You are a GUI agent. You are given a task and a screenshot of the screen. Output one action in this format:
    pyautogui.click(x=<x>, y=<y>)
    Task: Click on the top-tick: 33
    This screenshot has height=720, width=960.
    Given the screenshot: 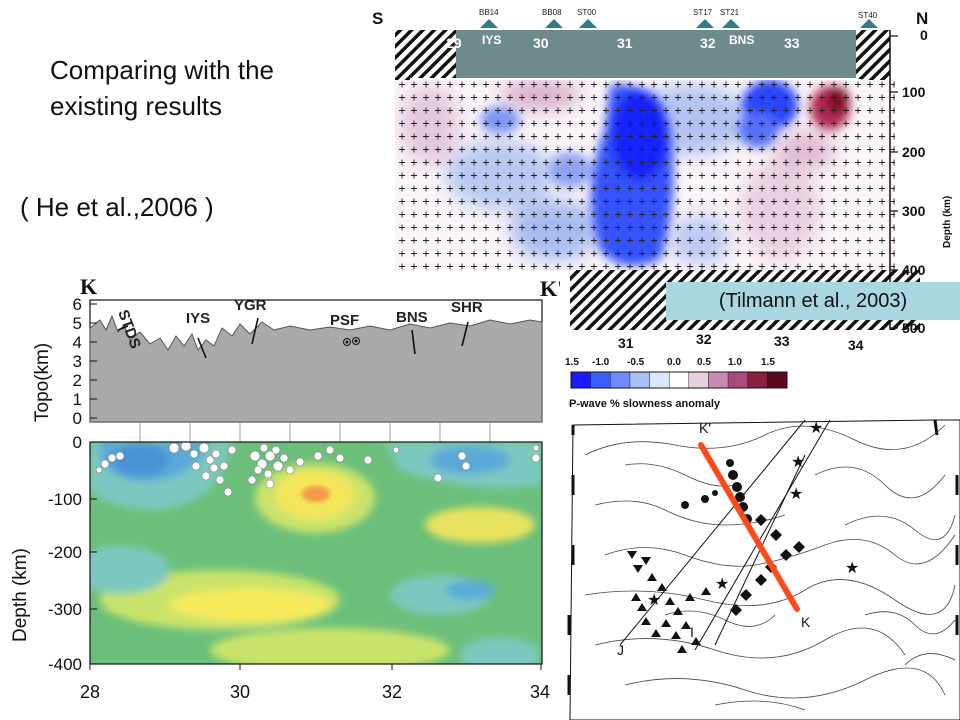 What is the action you would take?
    pyautogui.click(x=792, y=43)
    